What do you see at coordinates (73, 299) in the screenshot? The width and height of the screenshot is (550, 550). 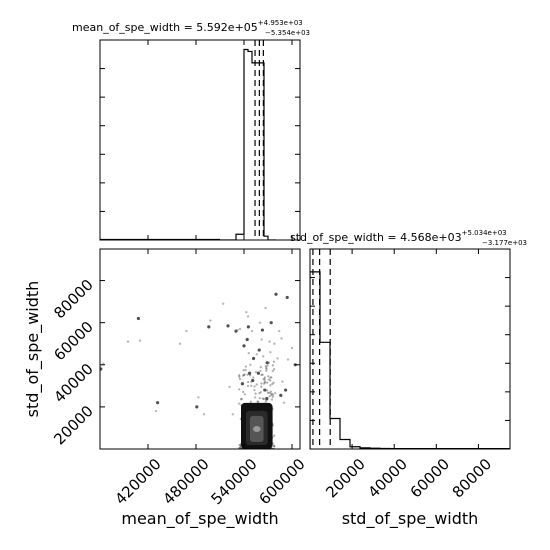 I see `scatter-y-tick-label: 80000` at bounding box center [73, 299].